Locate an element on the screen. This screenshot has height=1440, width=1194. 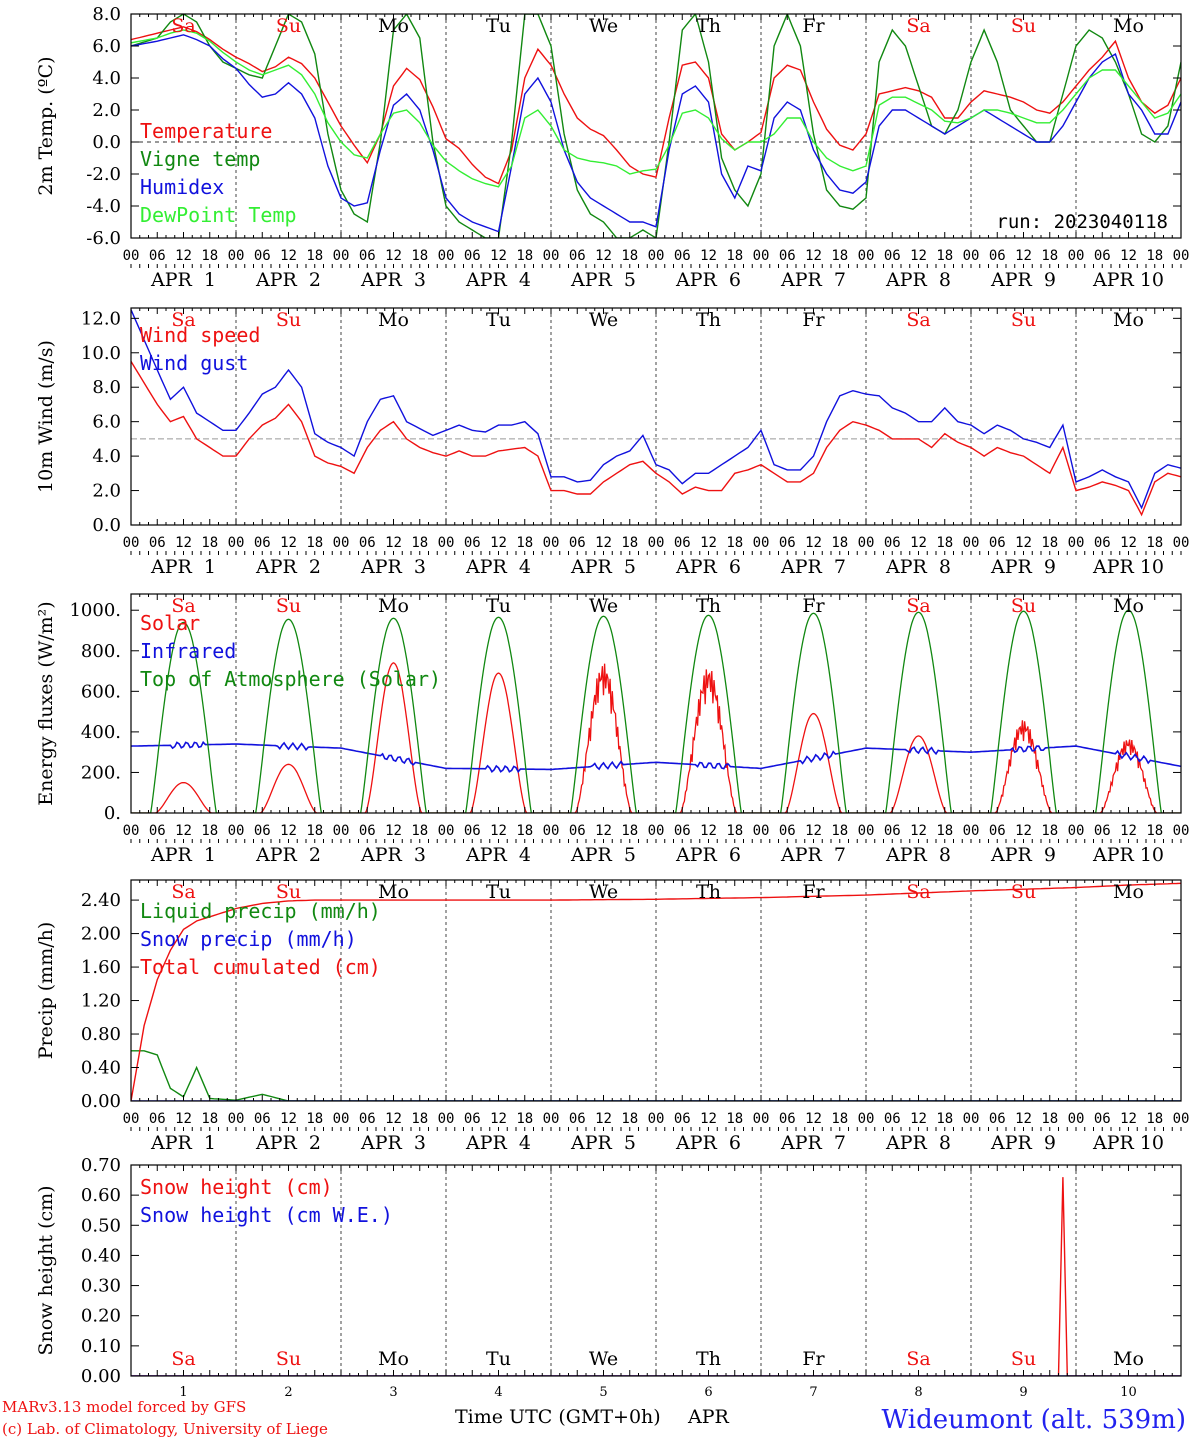
y-tick-label: 0.40 is located at coordinates (101, 1255).